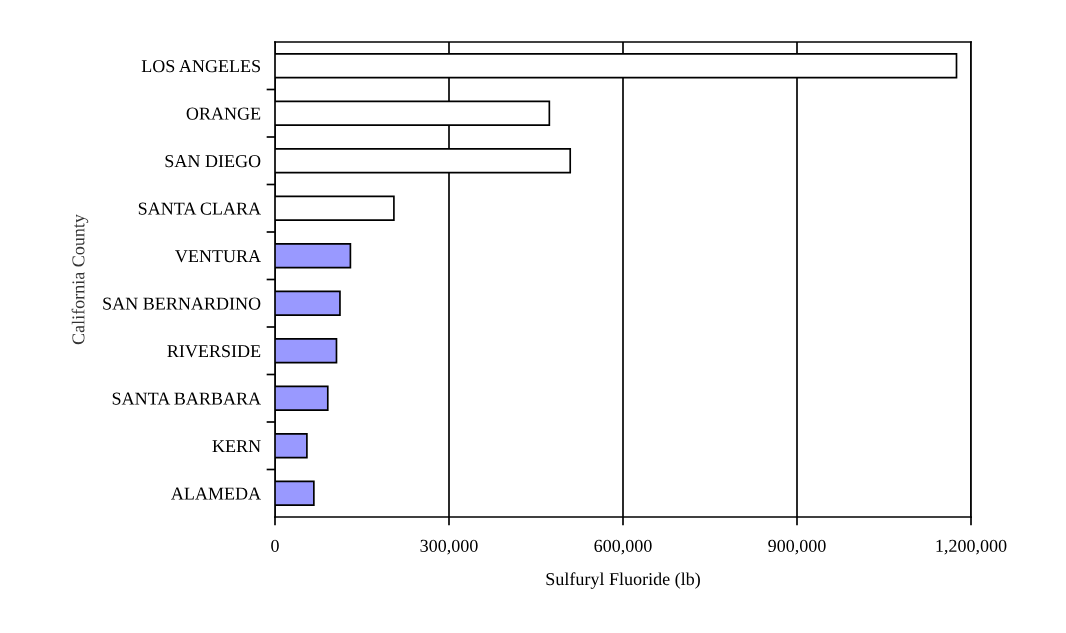  I want to click on x-tick-label: 900,000, so click(797, 547).